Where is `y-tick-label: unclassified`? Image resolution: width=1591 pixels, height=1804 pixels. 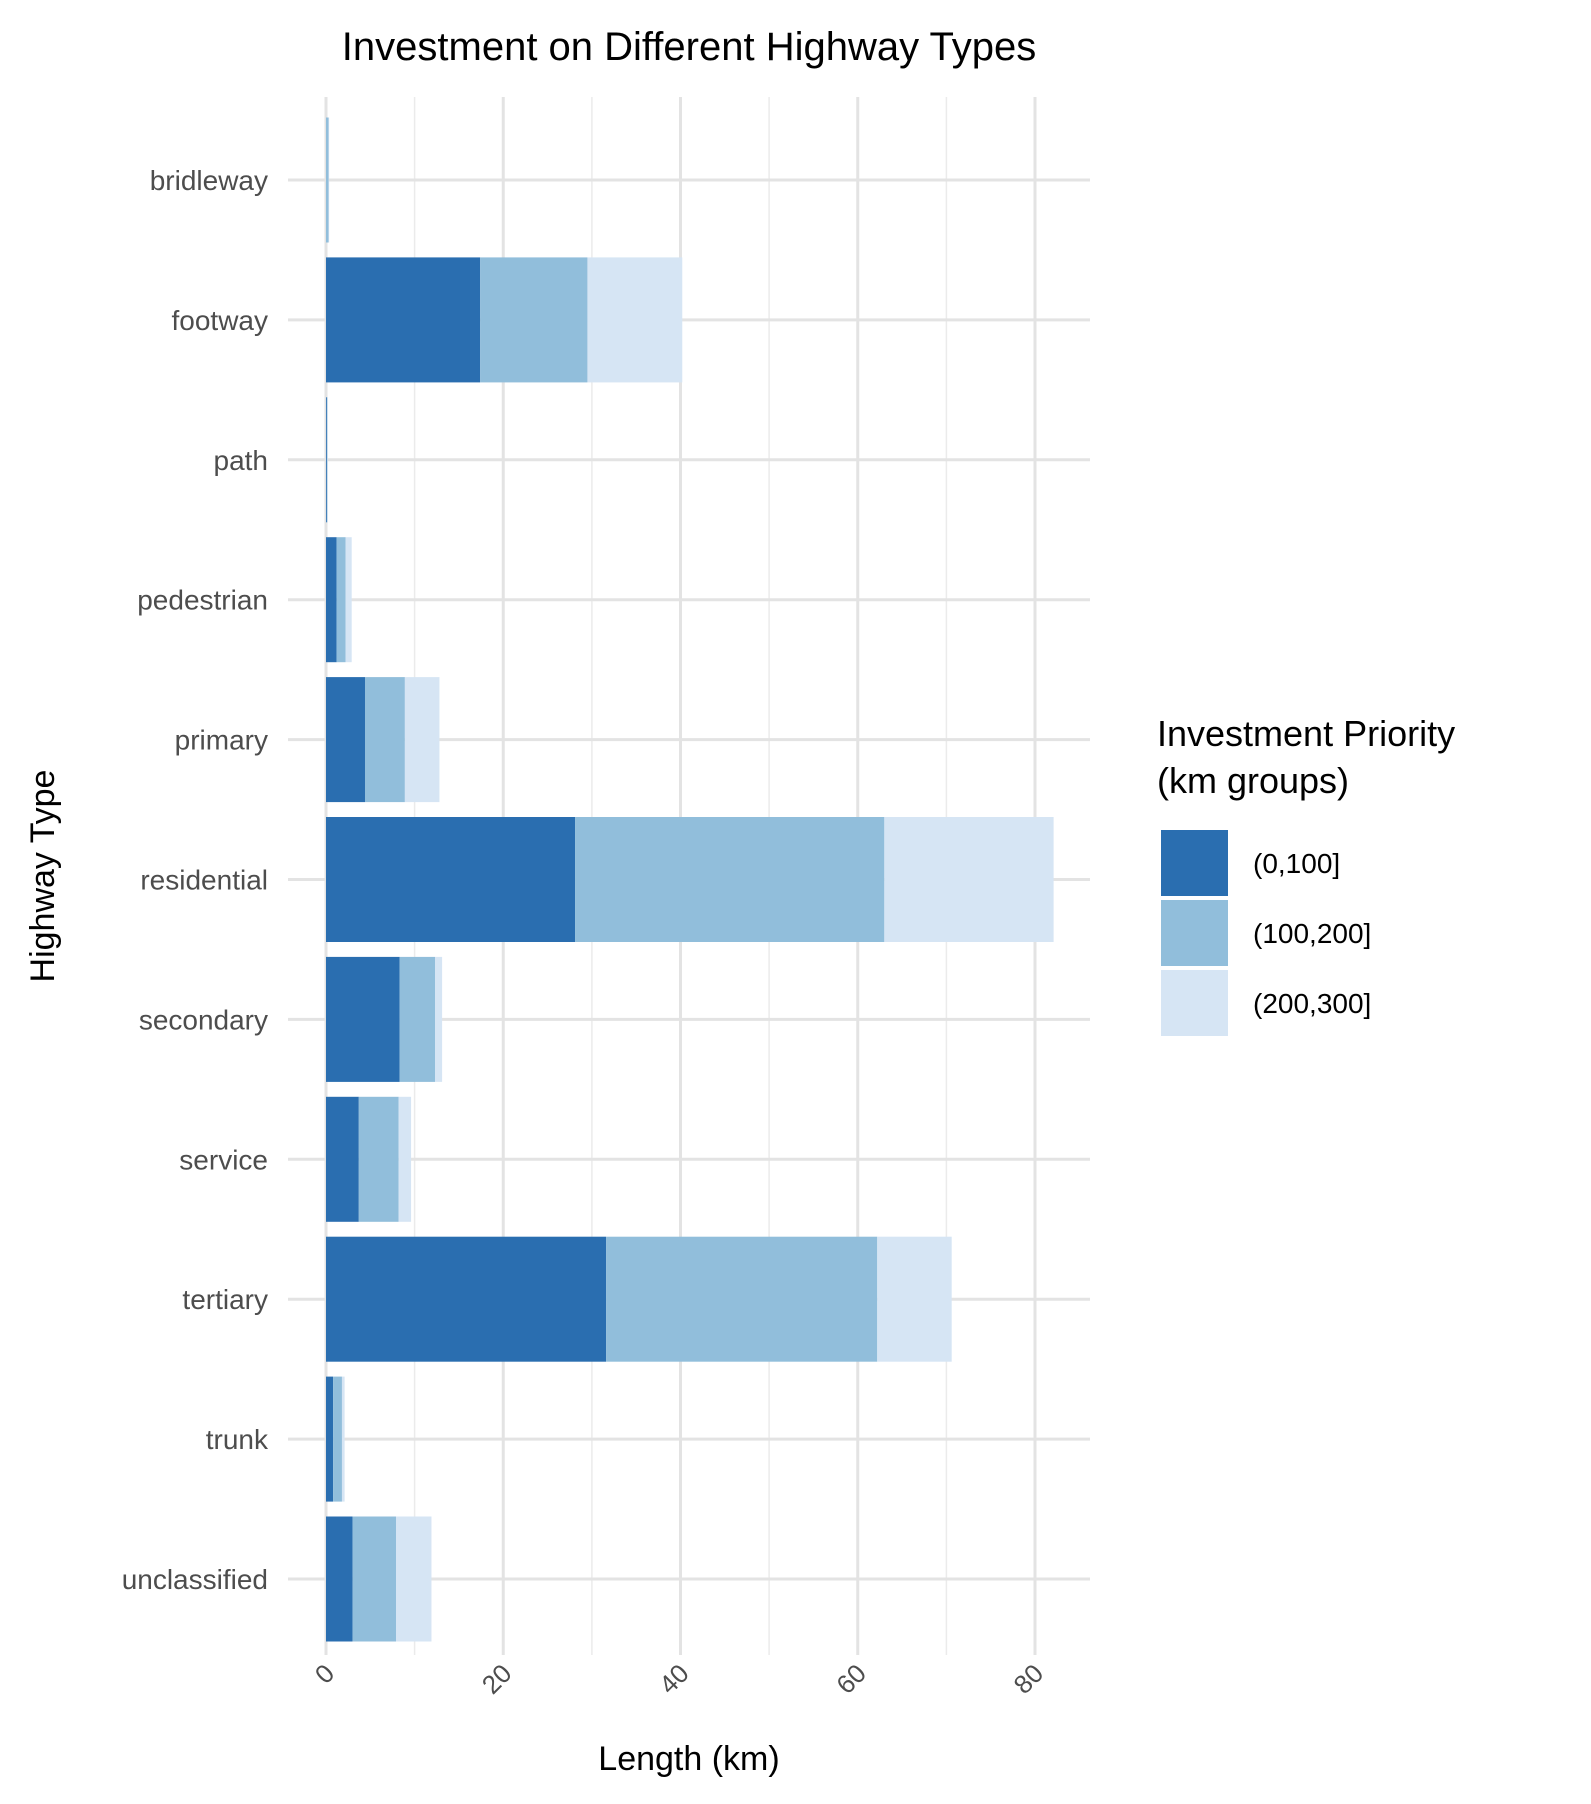 y-tick-label: unclassified is located at coordinates (195, 1579).